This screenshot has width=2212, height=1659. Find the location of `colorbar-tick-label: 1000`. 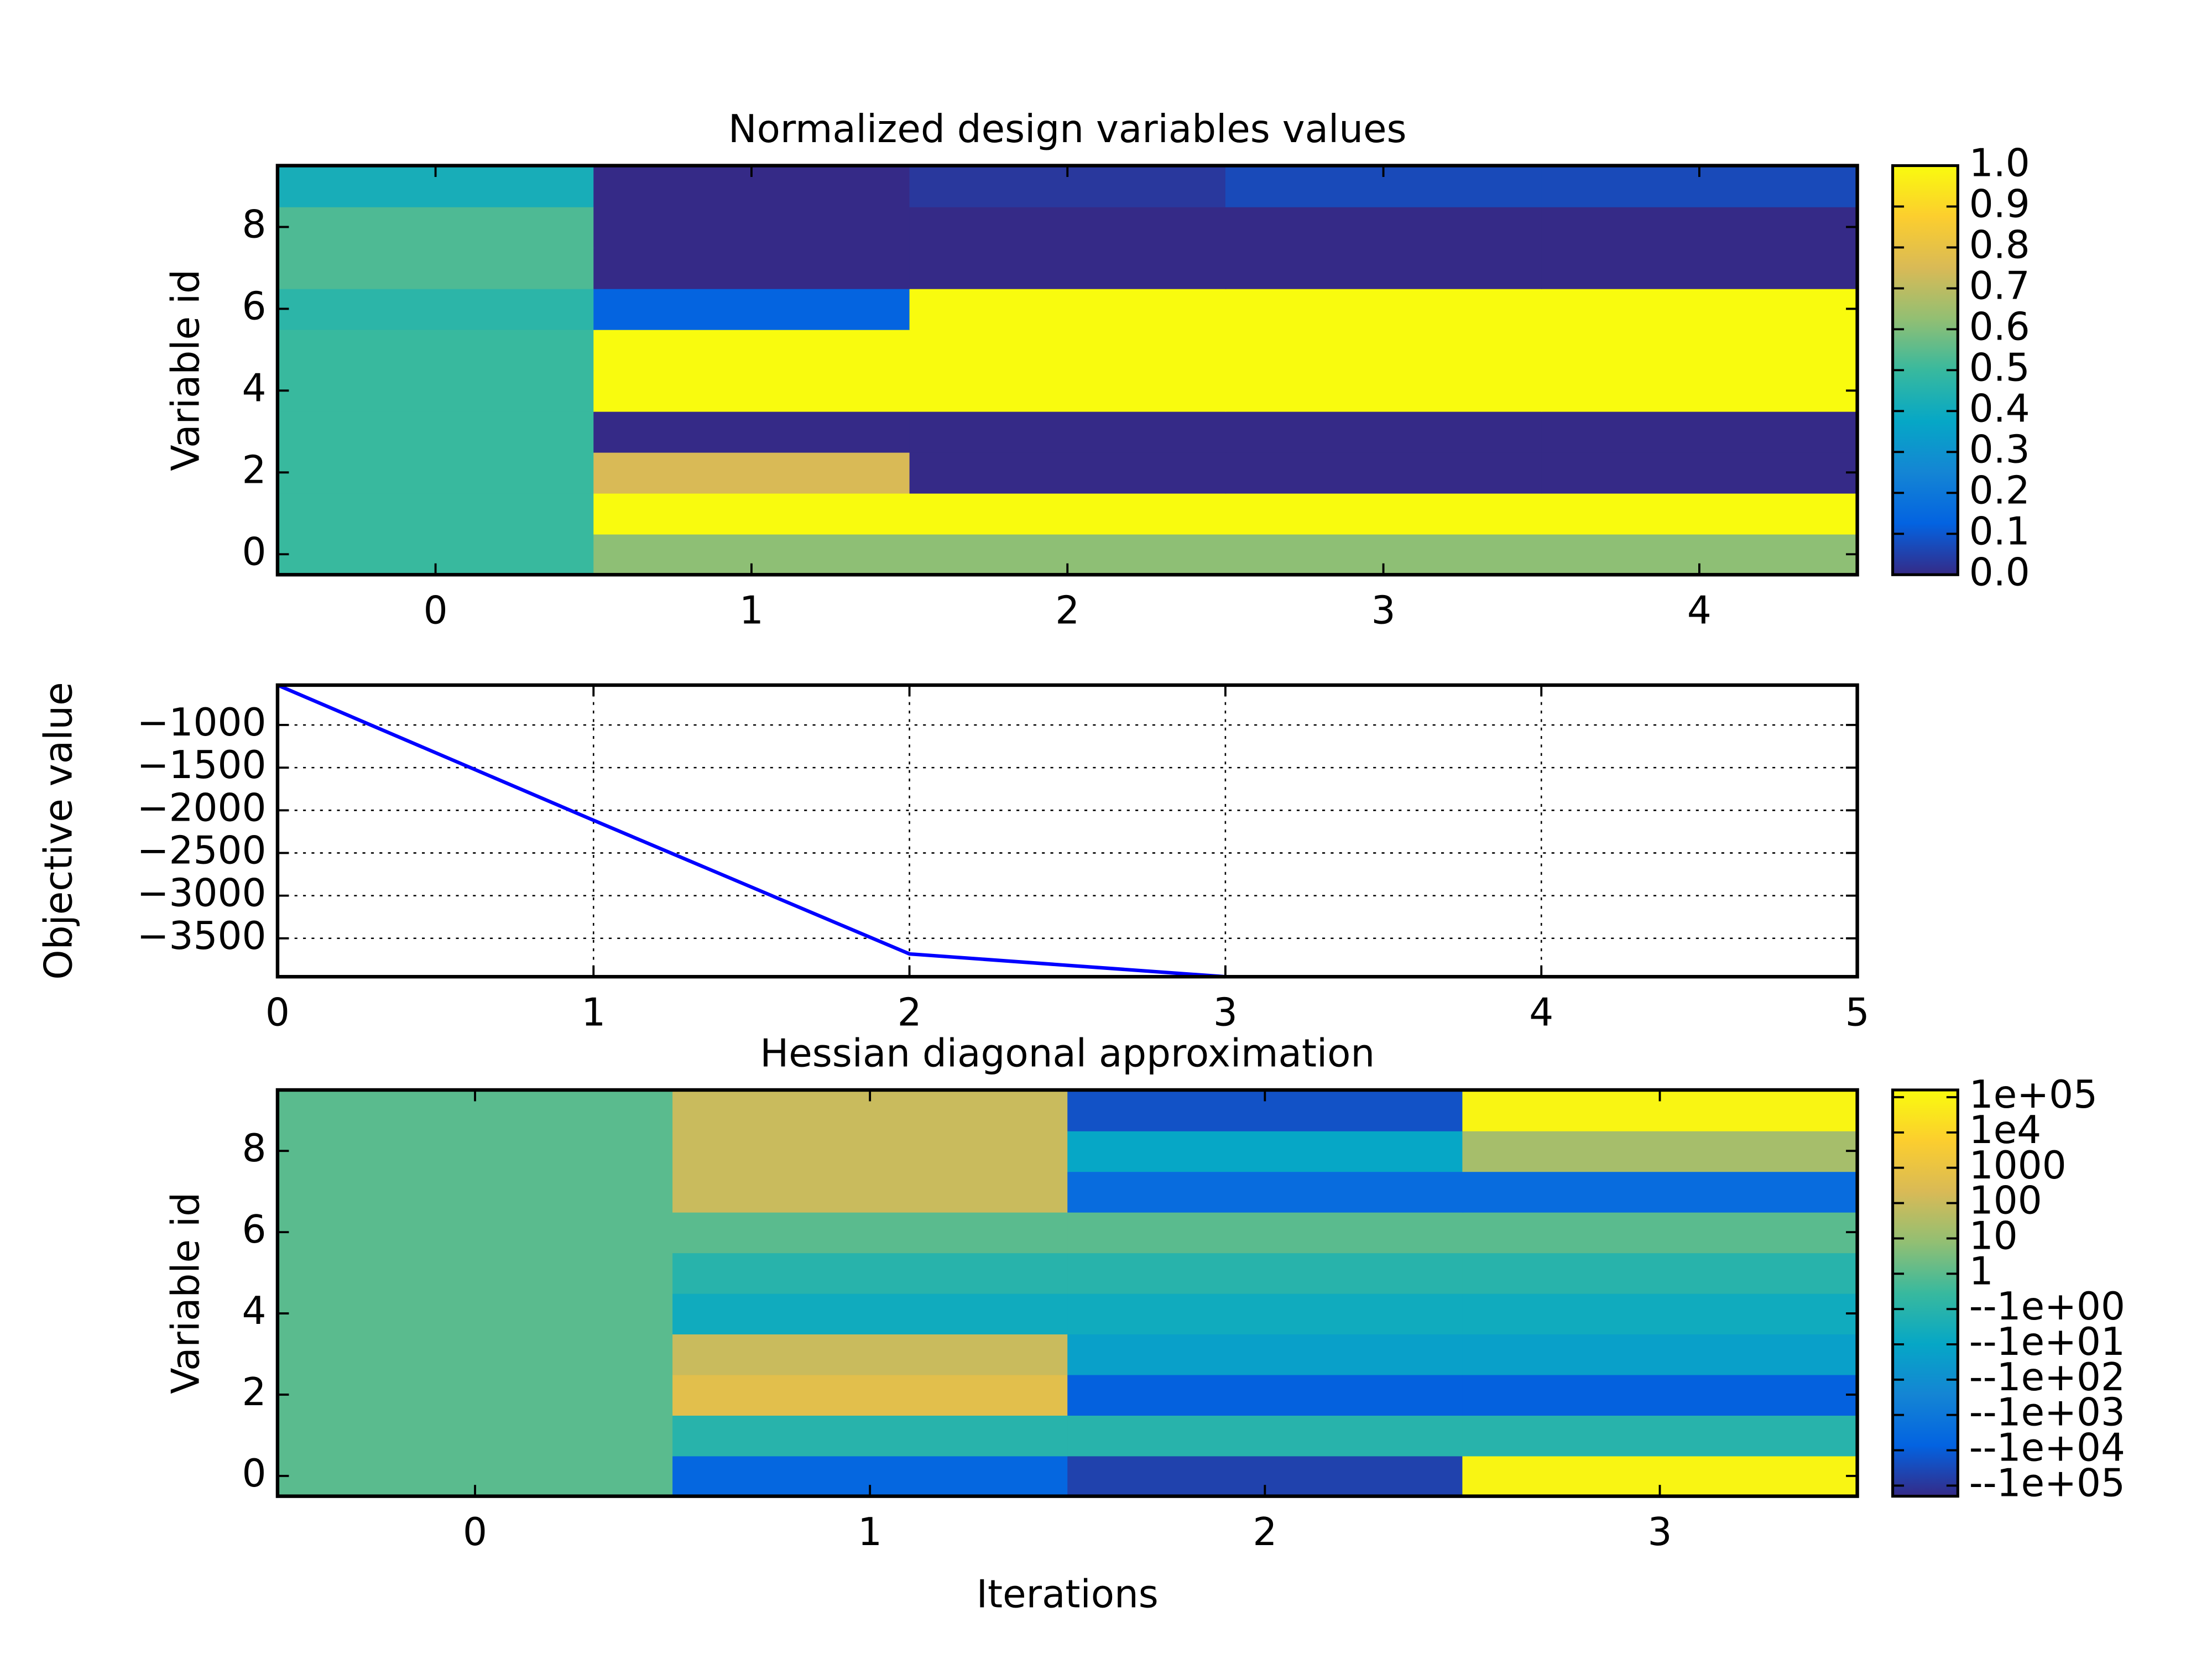

colorbar-tick-label: 1000 is located at coordinates (2018, 1166).